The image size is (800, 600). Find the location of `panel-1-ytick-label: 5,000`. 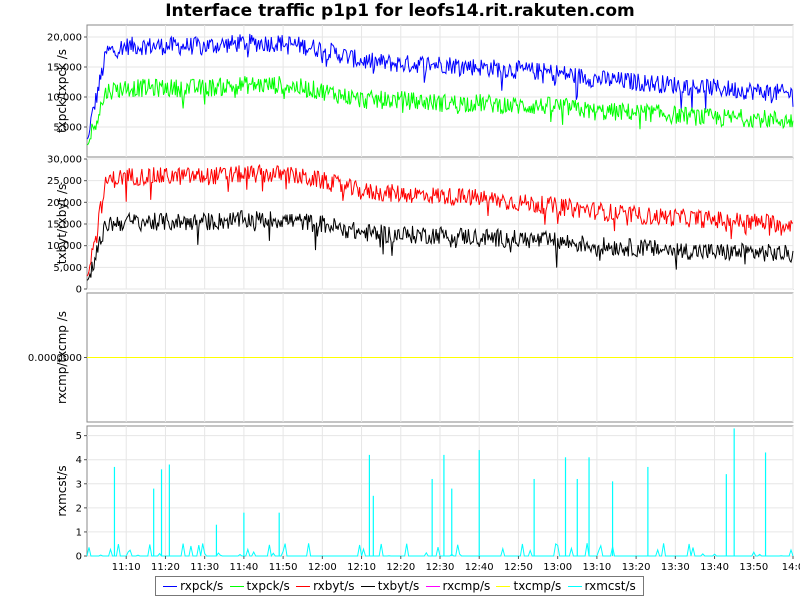

panel-1-ytick-label: 5,000 is located at coordinates (67, 128).